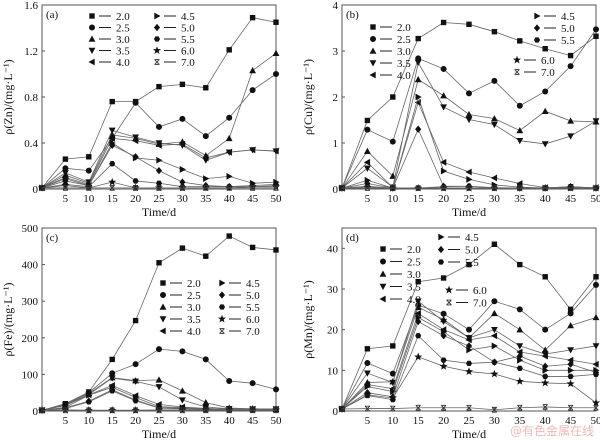 The image size is (600, 441). Describe the element at coordinates (494, 188) in the screenshot. I see `data-point-7.0-t30` at that location.